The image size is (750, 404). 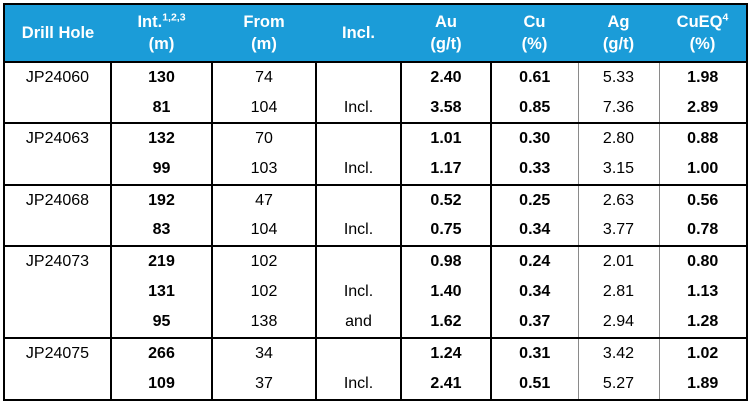 I want to click on header-label: Au, so click(x=446, y=21).